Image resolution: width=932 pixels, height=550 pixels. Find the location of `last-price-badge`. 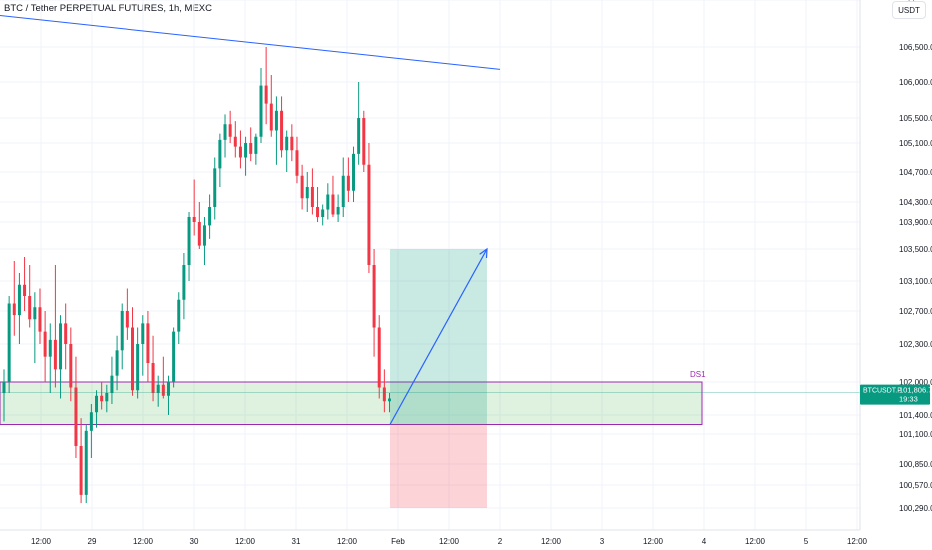

last-price-badge is located at coordinates (895, 394).